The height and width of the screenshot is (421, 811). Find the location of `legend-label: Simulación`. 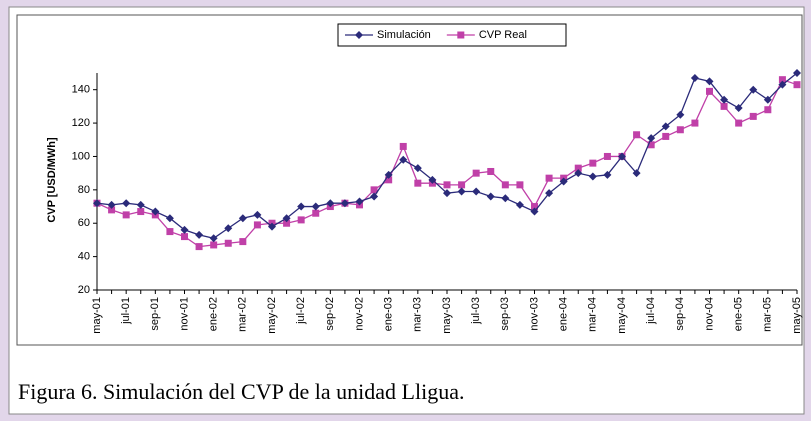

legend-label: Simulación is located at coordinates (404, 35).